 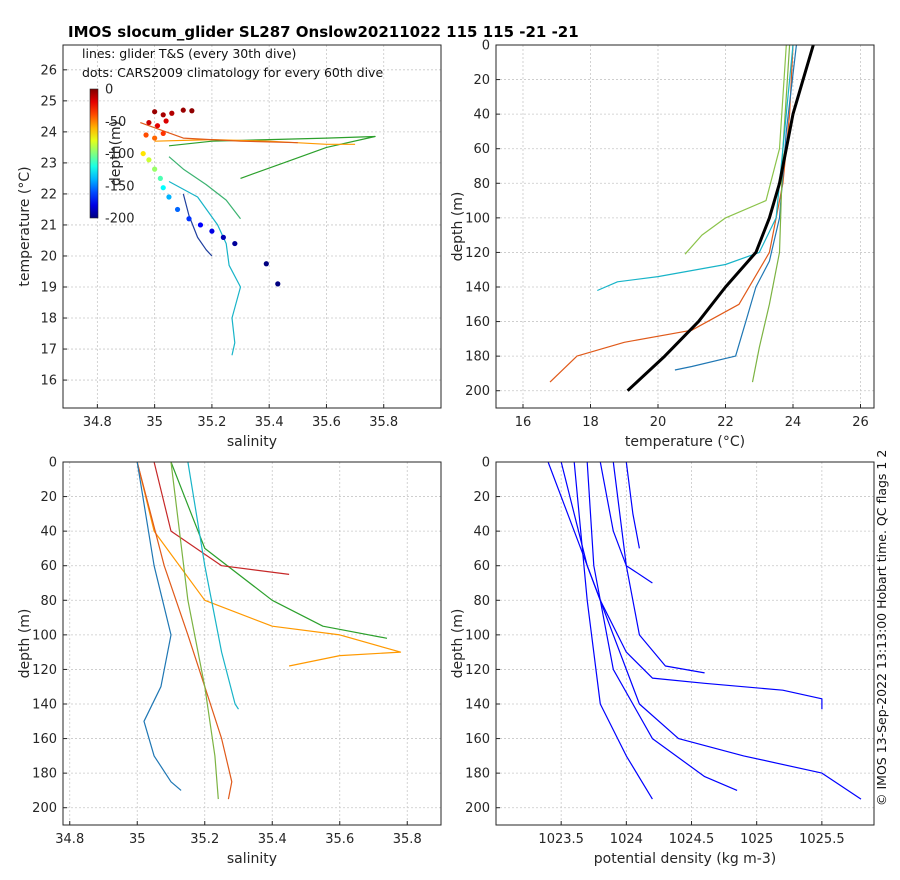 I want to click on x-tick-label: 24, so click(x=793, y=422).